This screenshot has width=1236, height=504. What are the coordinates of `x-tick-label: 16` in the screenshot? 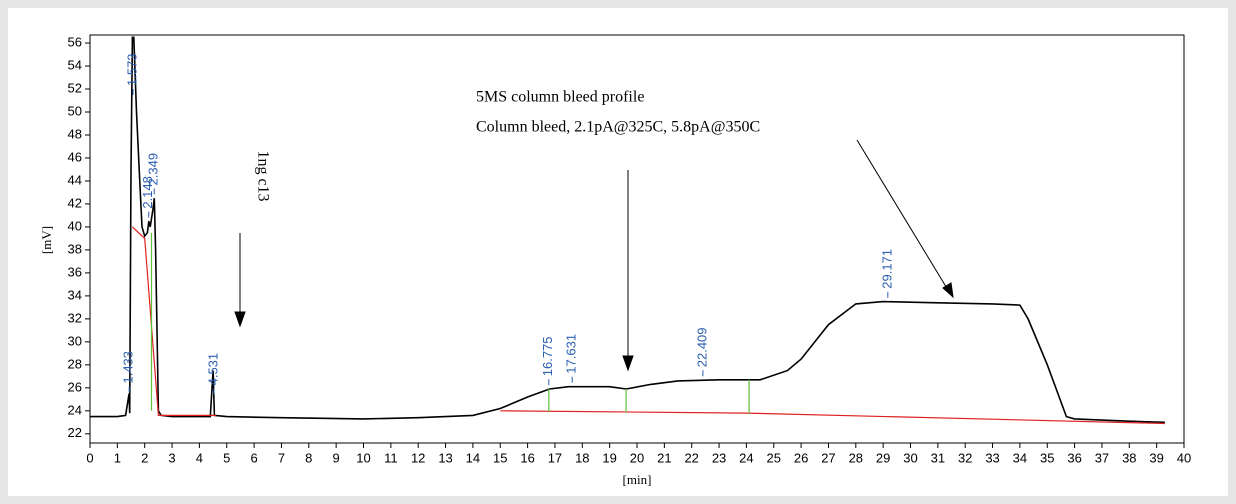 It's located at (527, 457).